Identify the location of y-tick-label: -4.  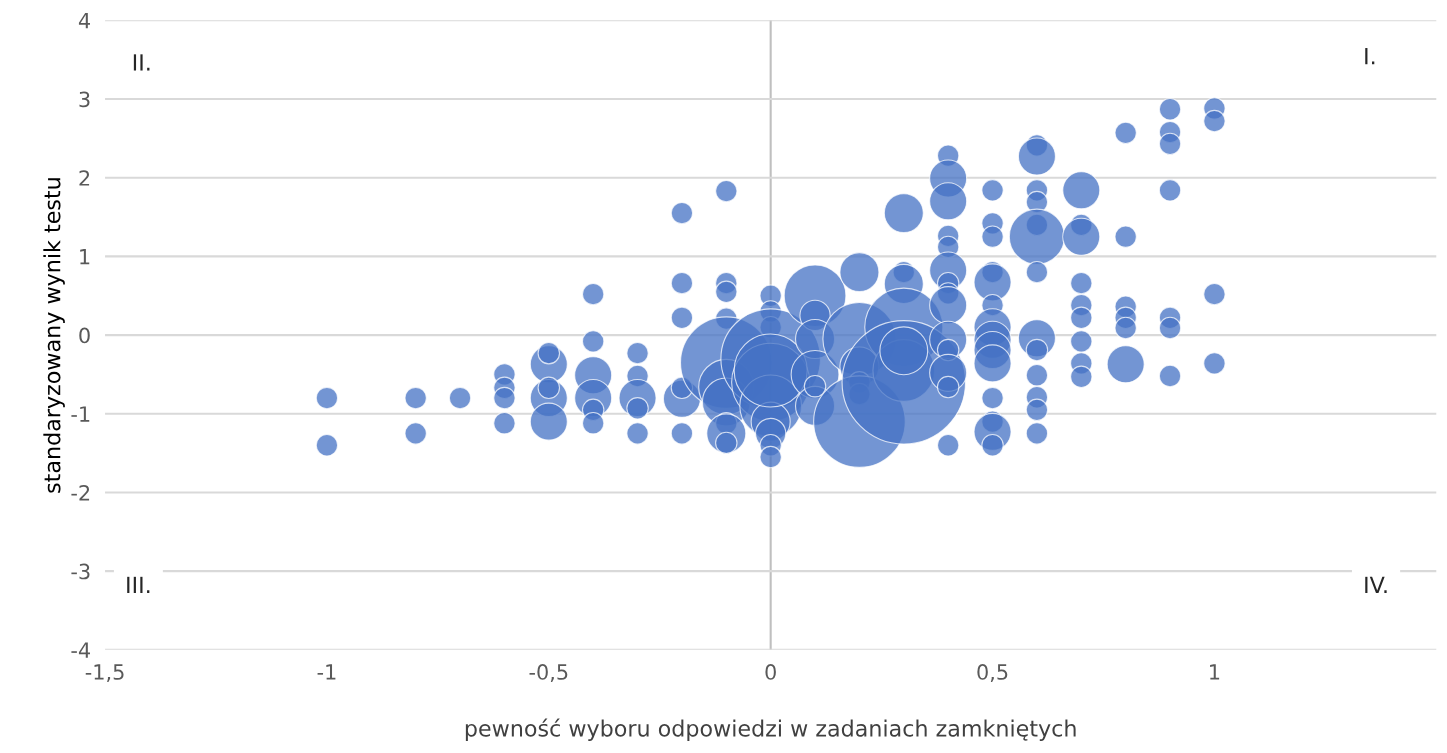
(80, 650).